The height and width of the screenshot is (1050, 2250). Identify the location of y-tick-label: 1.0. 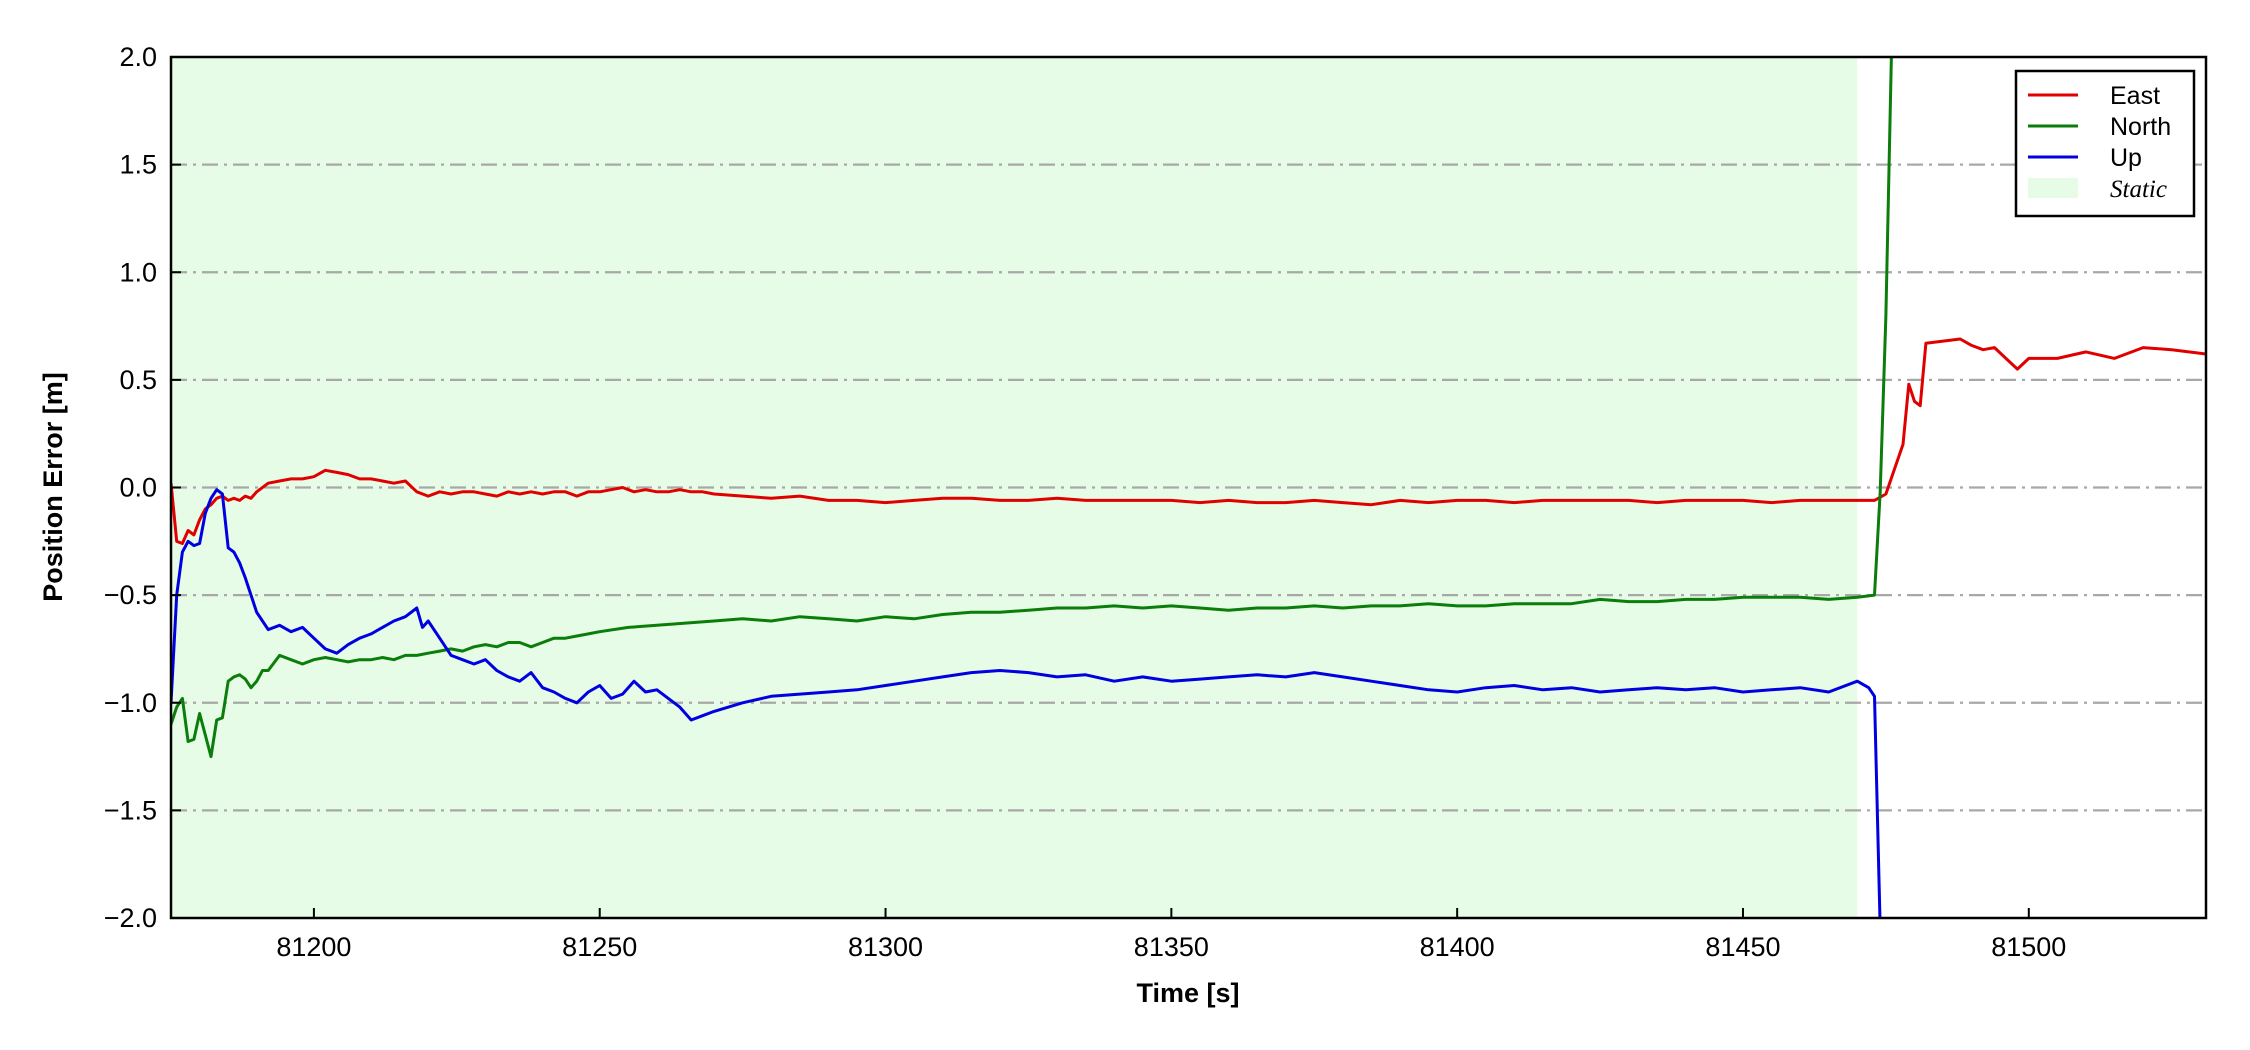
(138, 272).